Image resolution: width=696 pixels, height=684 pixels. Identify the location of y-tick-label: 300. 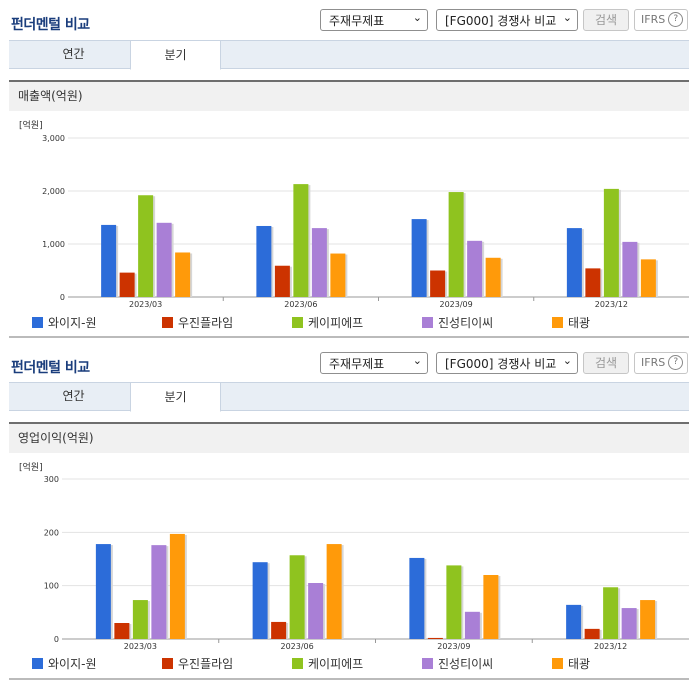
(51, 479).